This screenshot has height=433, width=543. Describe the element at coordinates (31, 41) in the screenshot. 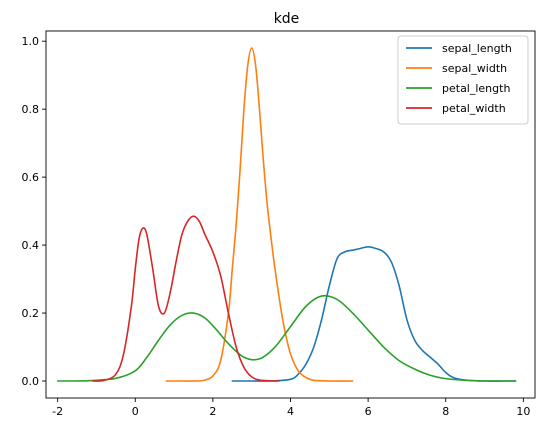

I see `y-tick-label: 1.0` at that location.